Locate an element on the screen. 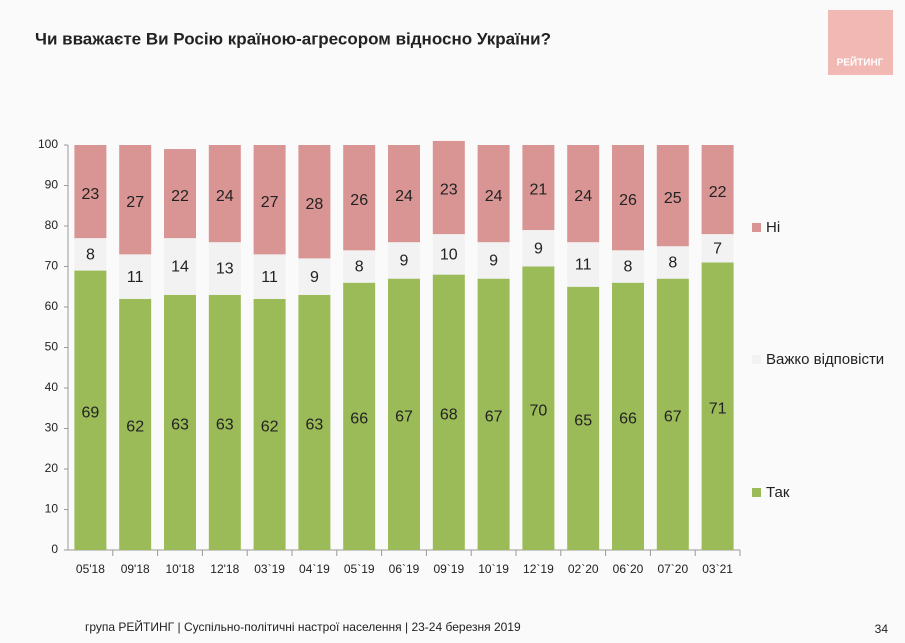  y-tick-label: 80 is located at coordinates (52, 225).